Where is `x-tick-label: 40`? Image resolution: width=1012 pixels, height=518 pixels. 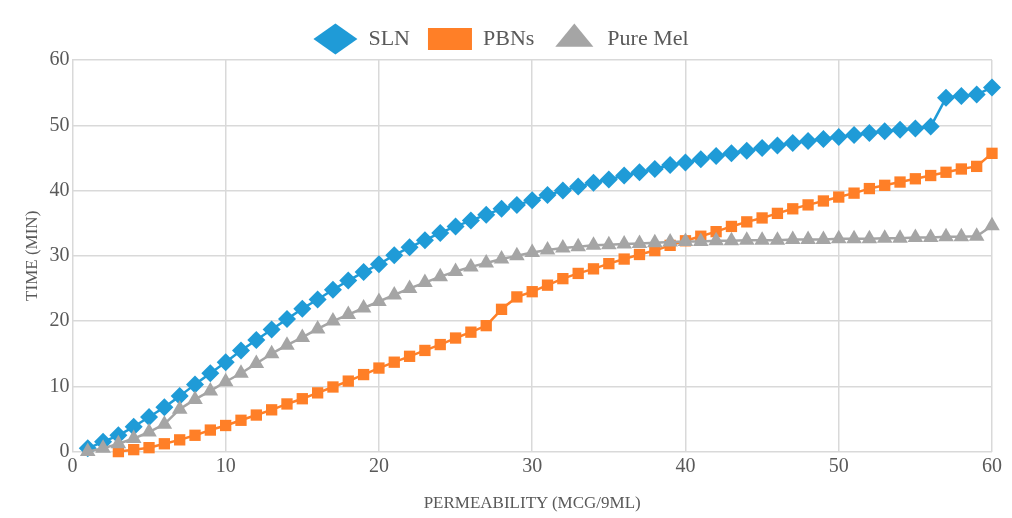
x-tick-label: 40 is located at coordinates (685, 464).